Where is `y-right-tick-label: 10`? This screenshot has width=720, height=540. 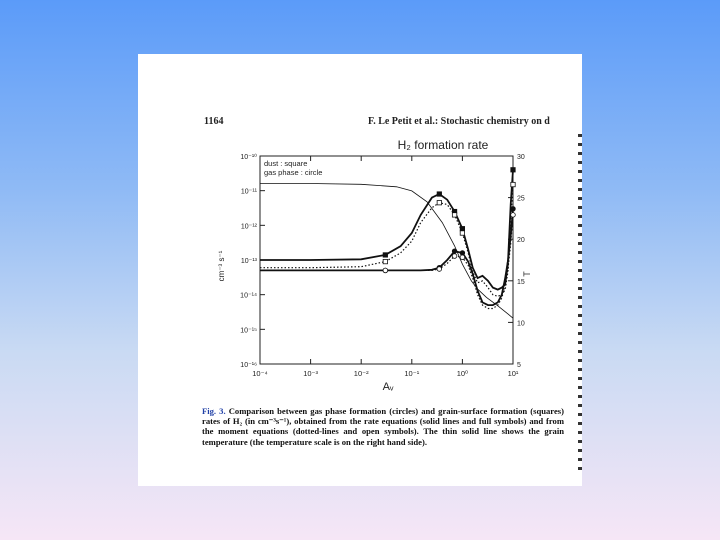 y-right-tick-label: 10 is located at coordinates (521, 323).